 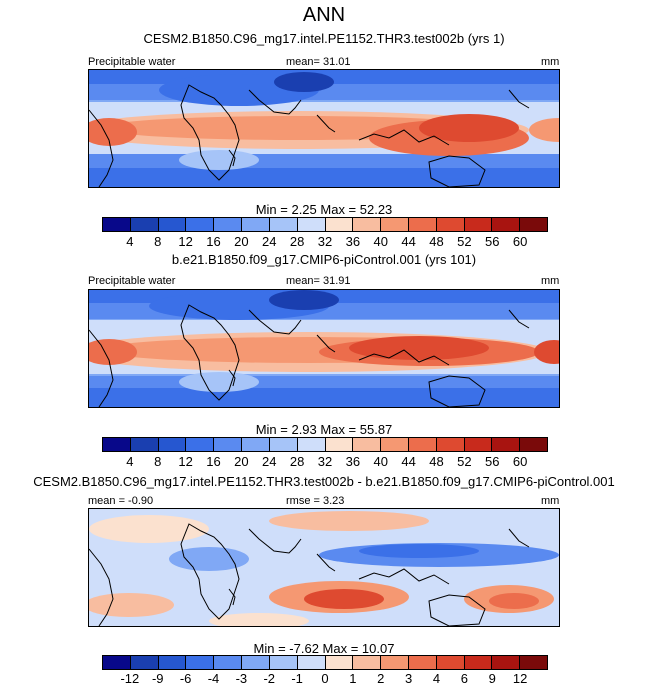 What do you see at coordinates (132, 62) in the screenshot?
I see `panel-1-variable-label: Precipitable water` at bounding box center [132, 62].